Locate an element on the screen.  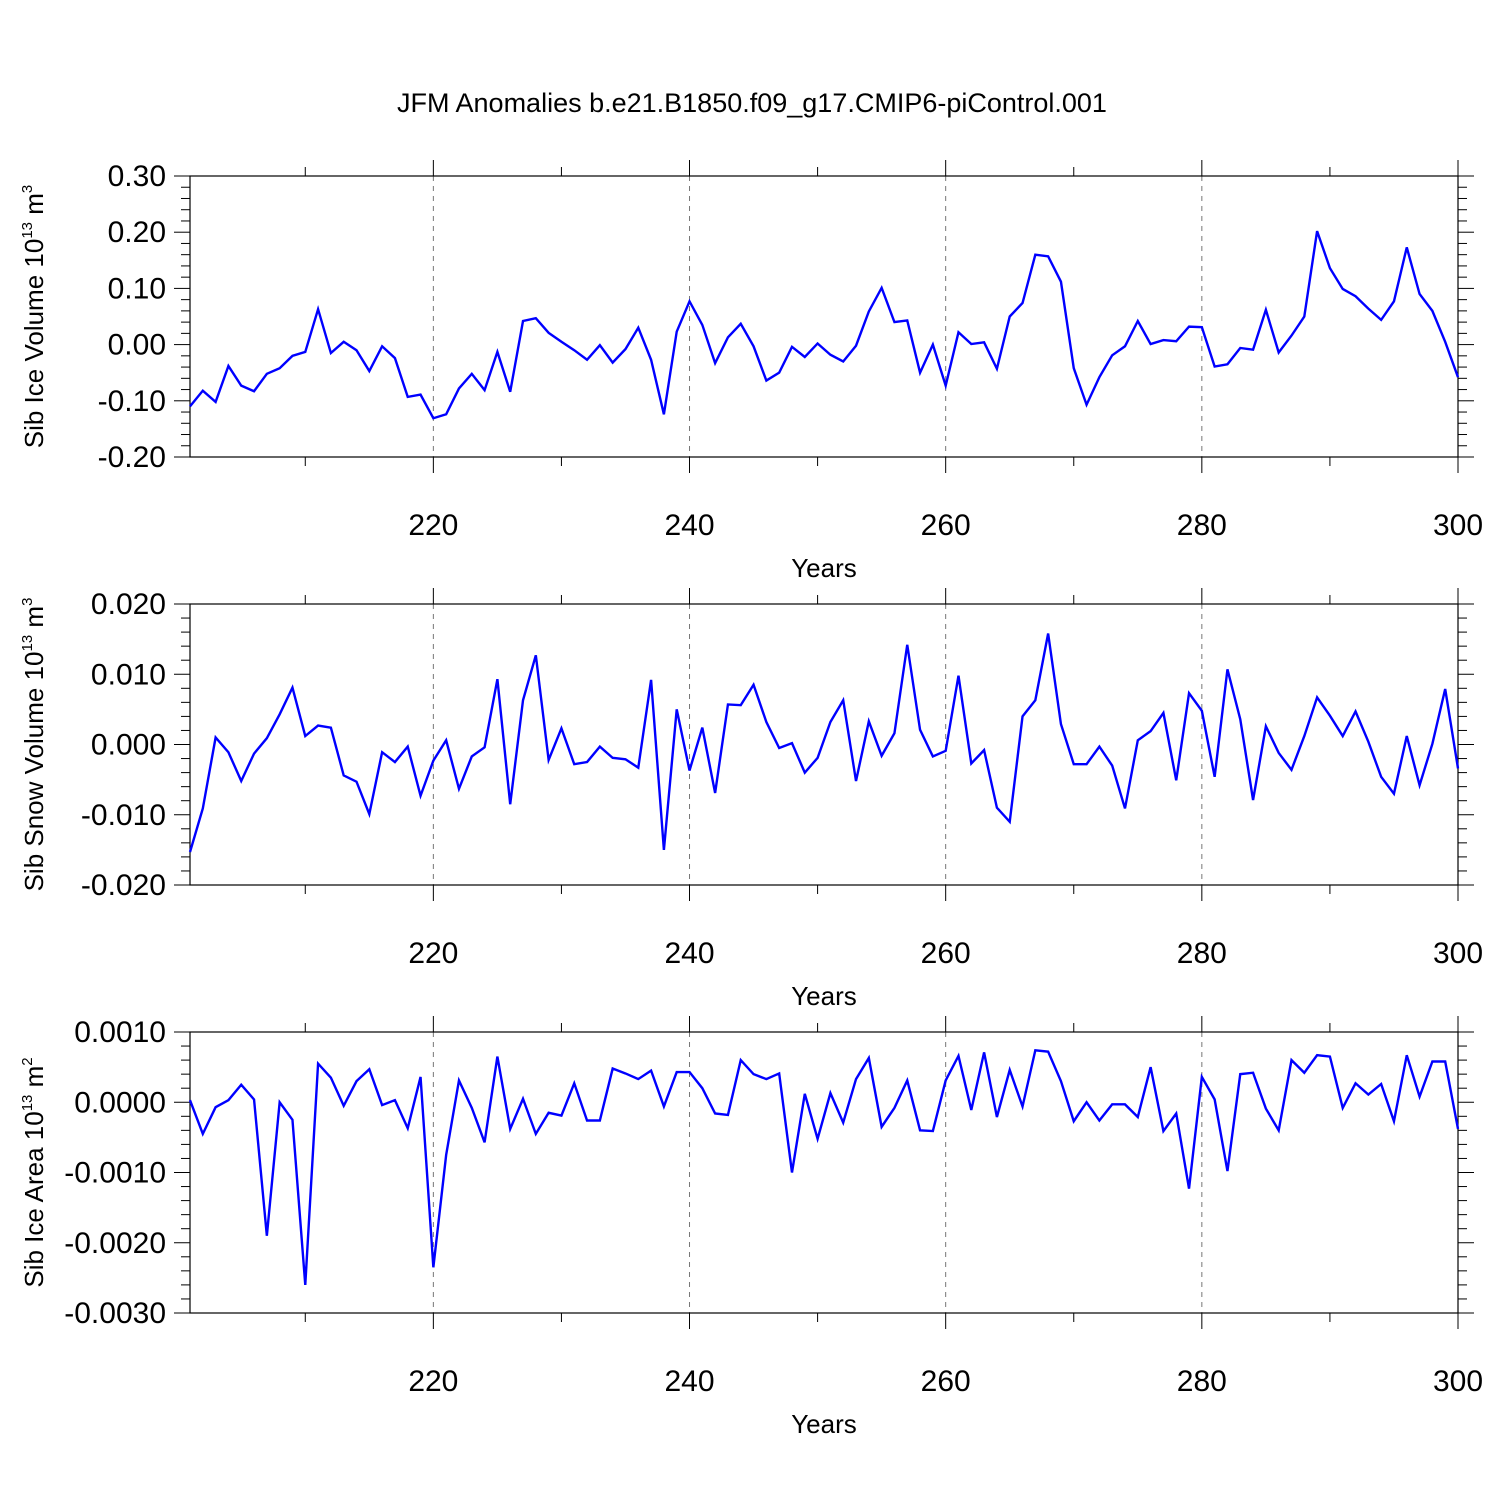
y-tick-label: -0.0020 is located at coordinates (115, 1243).